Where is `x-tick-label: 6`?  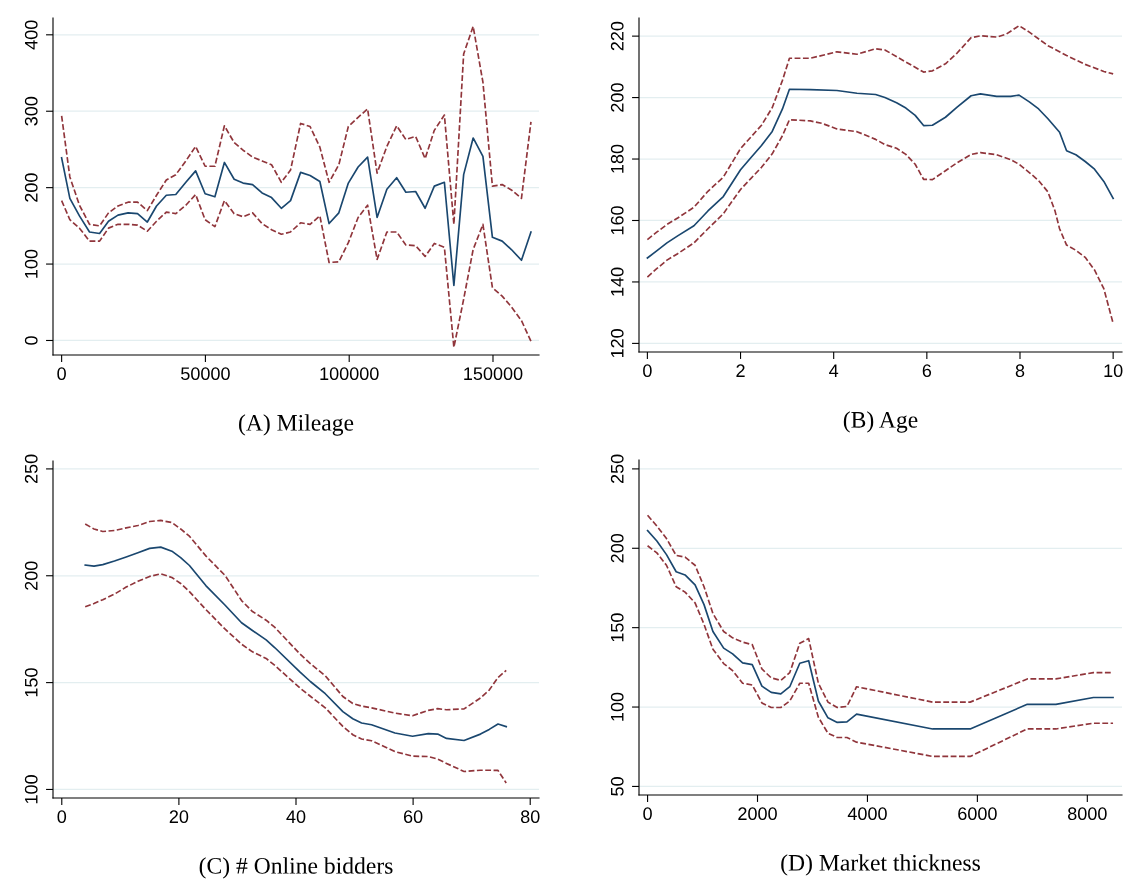
x-tick-label: 6 is located at coordinates (927, 371).